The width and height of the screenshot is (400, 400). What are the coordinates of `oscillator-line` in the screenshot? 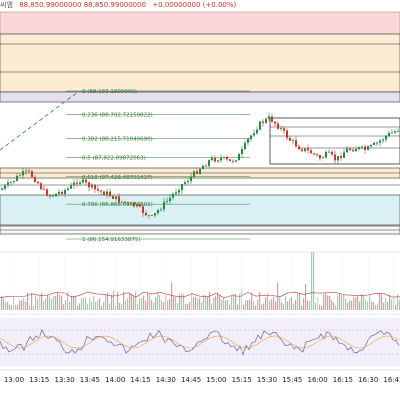 It's located at (200, 342).